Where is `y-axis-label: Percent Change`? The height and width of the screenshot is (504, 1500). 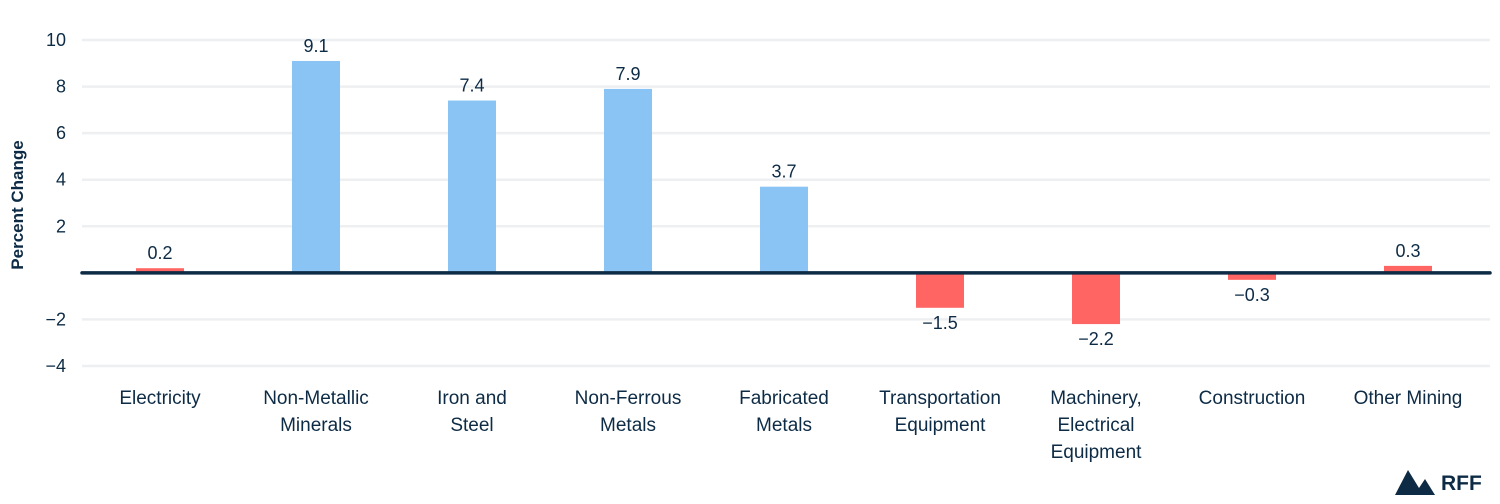 y-axis-label: Percent Change is located at coordinates (17, 204).